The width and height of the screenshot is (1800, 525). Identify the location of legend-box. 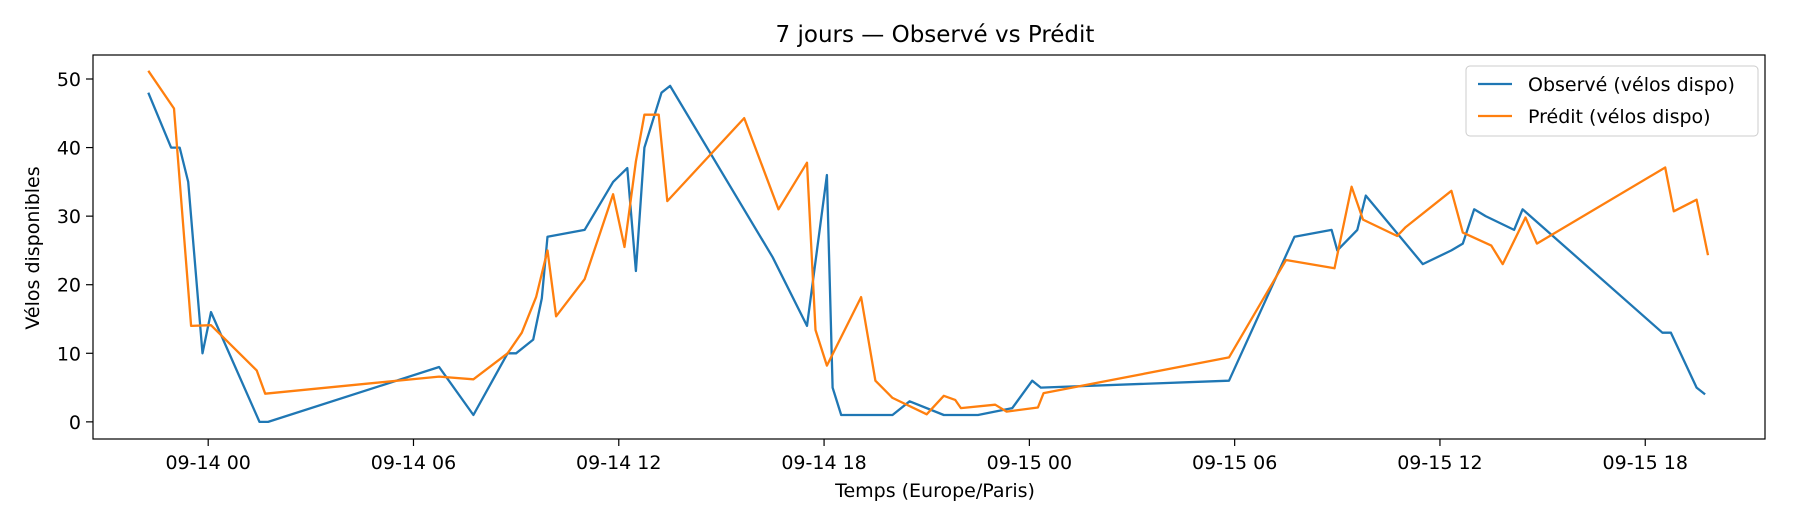
(1612, 101).